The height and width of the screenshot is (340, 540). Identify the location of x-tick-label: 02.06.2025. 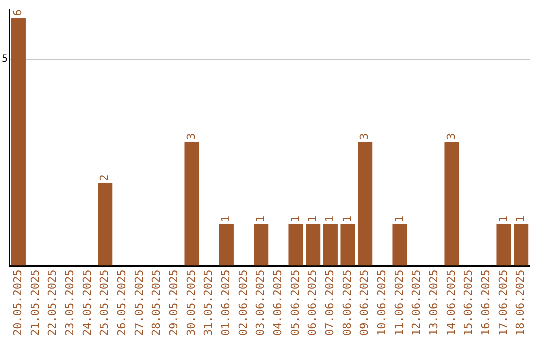
(243, 303).